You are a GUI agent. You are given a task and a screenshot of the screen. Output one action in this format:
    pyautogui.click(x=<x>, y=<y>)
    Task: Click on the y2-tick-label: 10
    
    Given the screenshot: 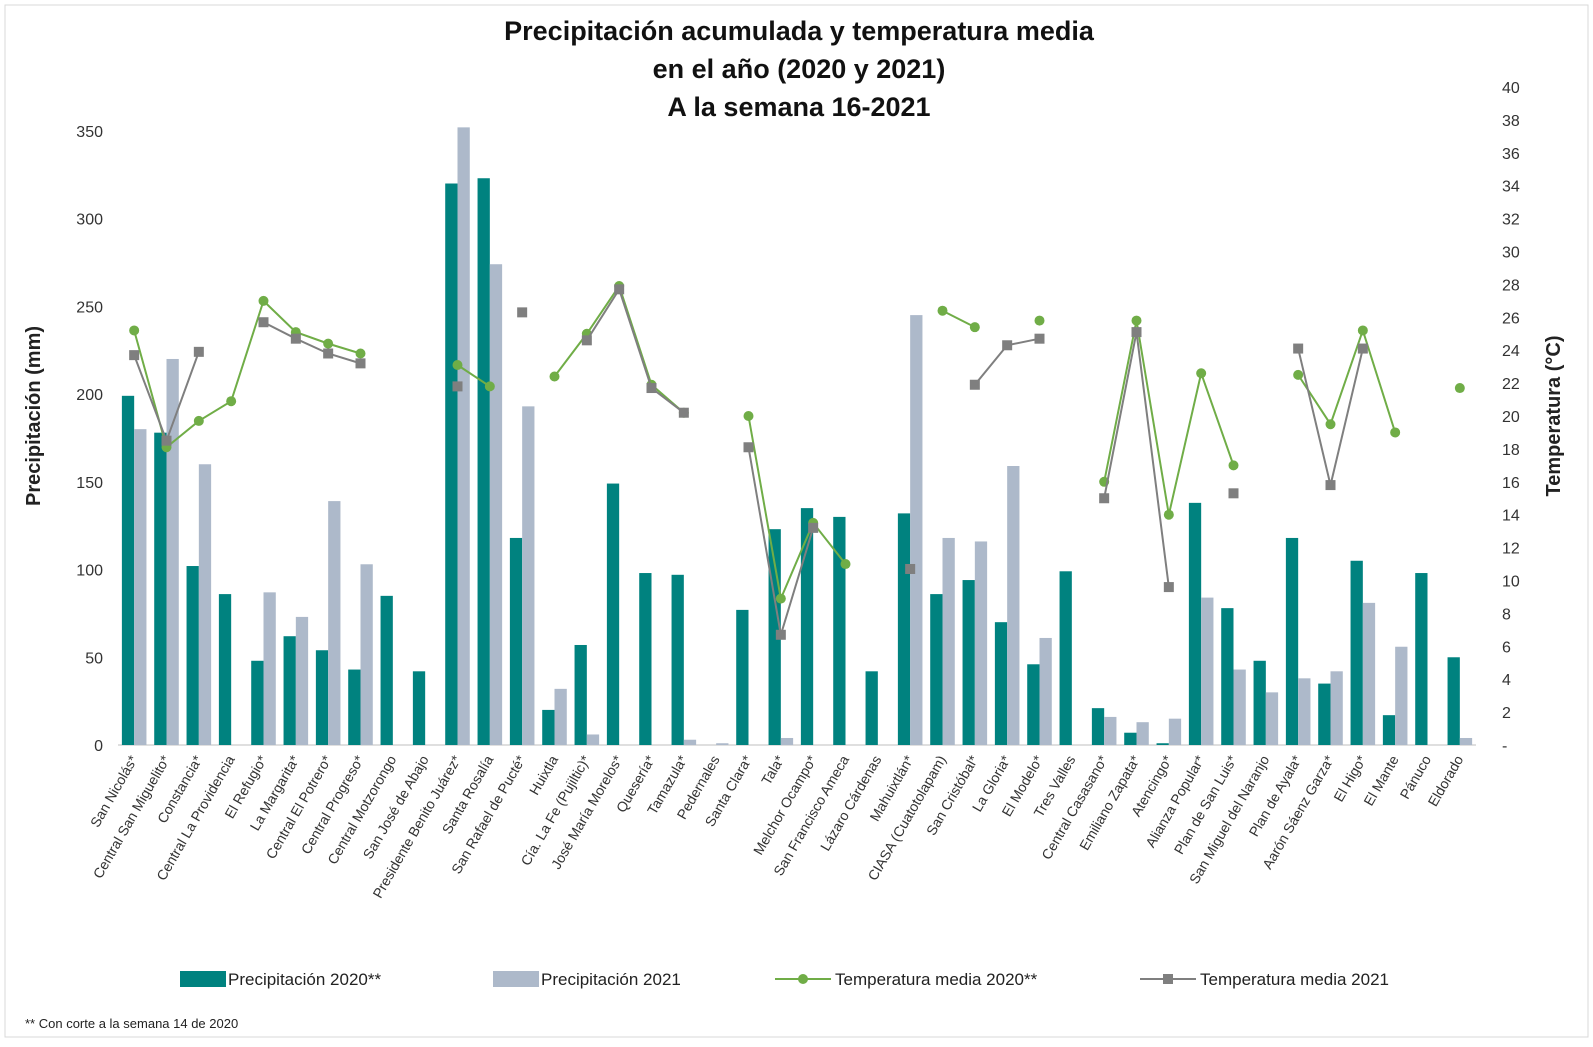 What is the action you would take?
    pyautogui.click(x=1511, y=582)
    